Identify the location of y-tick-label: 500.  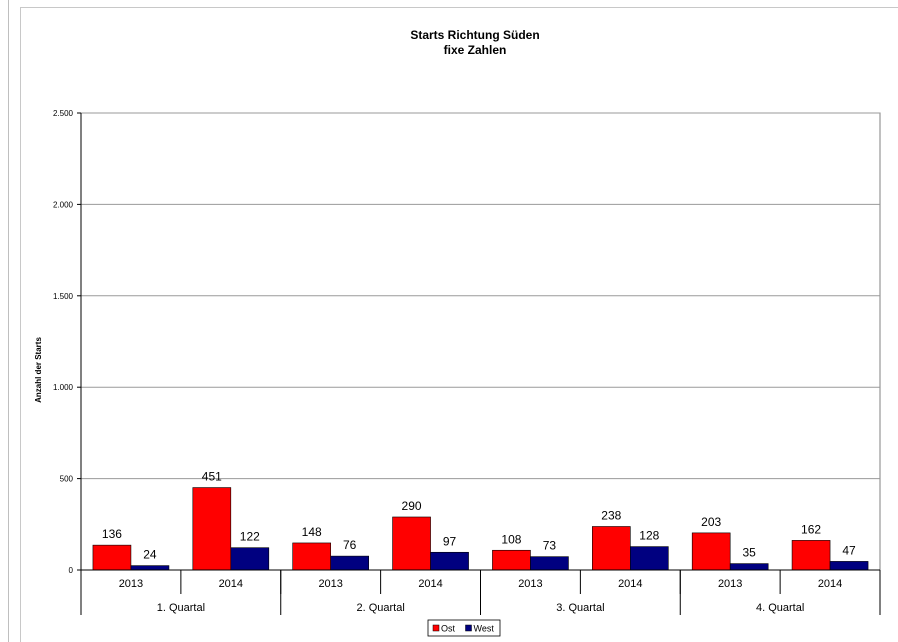
(67, 479).